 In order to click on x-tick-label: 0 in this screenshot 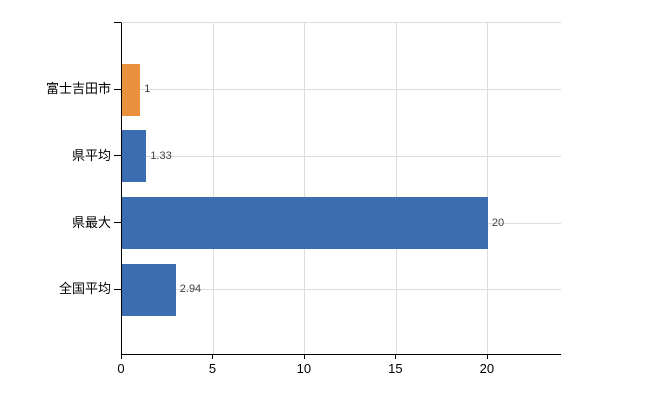, I will do `click(121, 368)`.